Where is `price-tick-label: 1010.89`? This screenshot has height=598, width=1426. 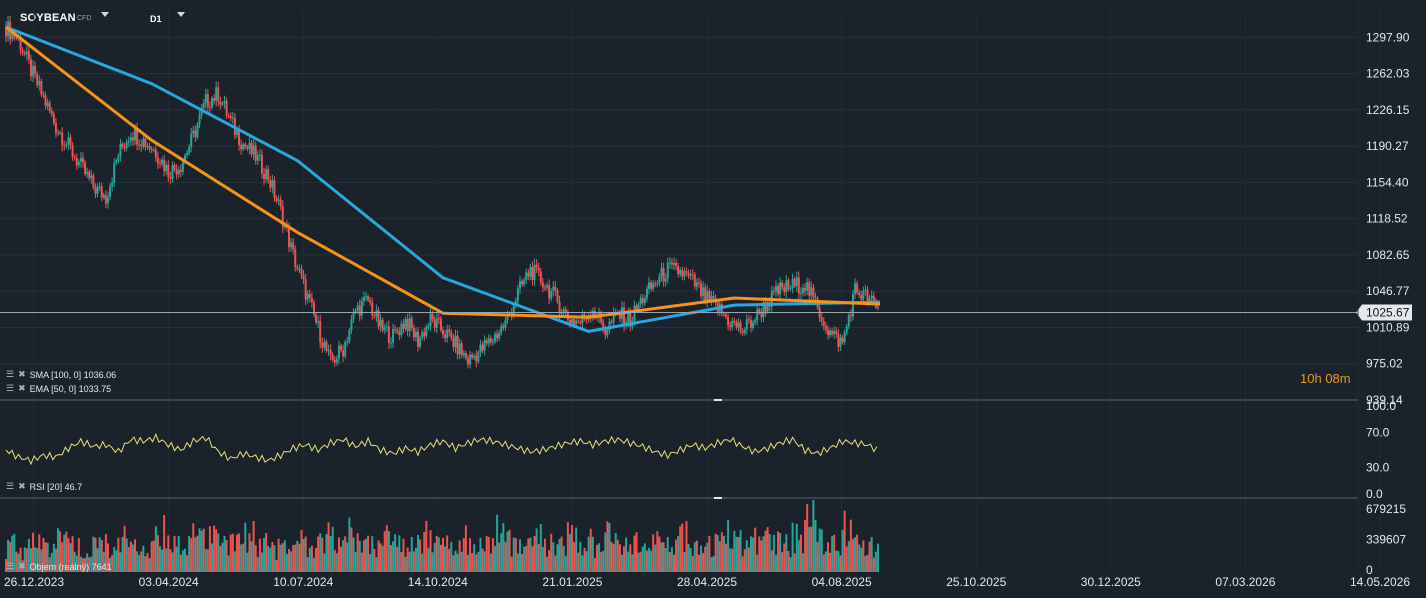 price-tick-label: 1010.89 is located at coordinates (1388, 327).